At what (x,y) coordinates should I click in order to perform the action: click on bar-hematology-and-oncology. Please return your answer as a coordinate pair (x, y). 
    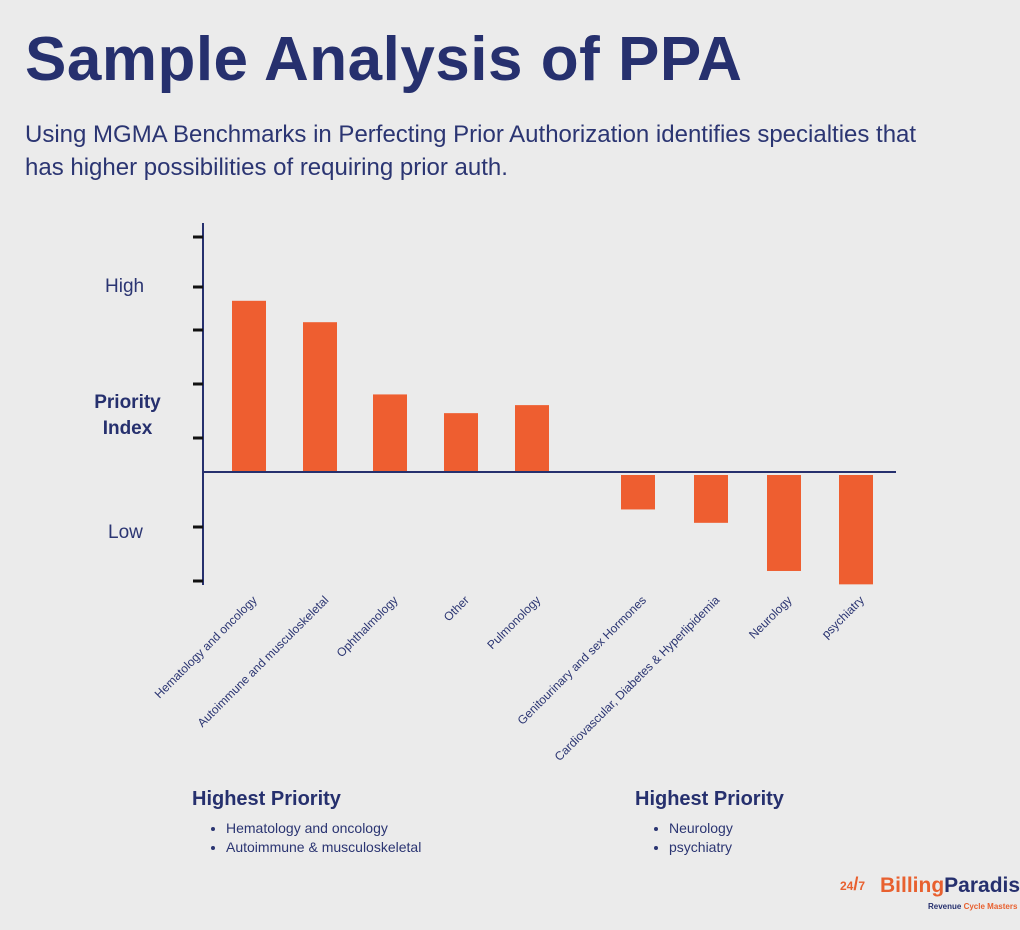
    Looking at the image, I should click on (249, 386).